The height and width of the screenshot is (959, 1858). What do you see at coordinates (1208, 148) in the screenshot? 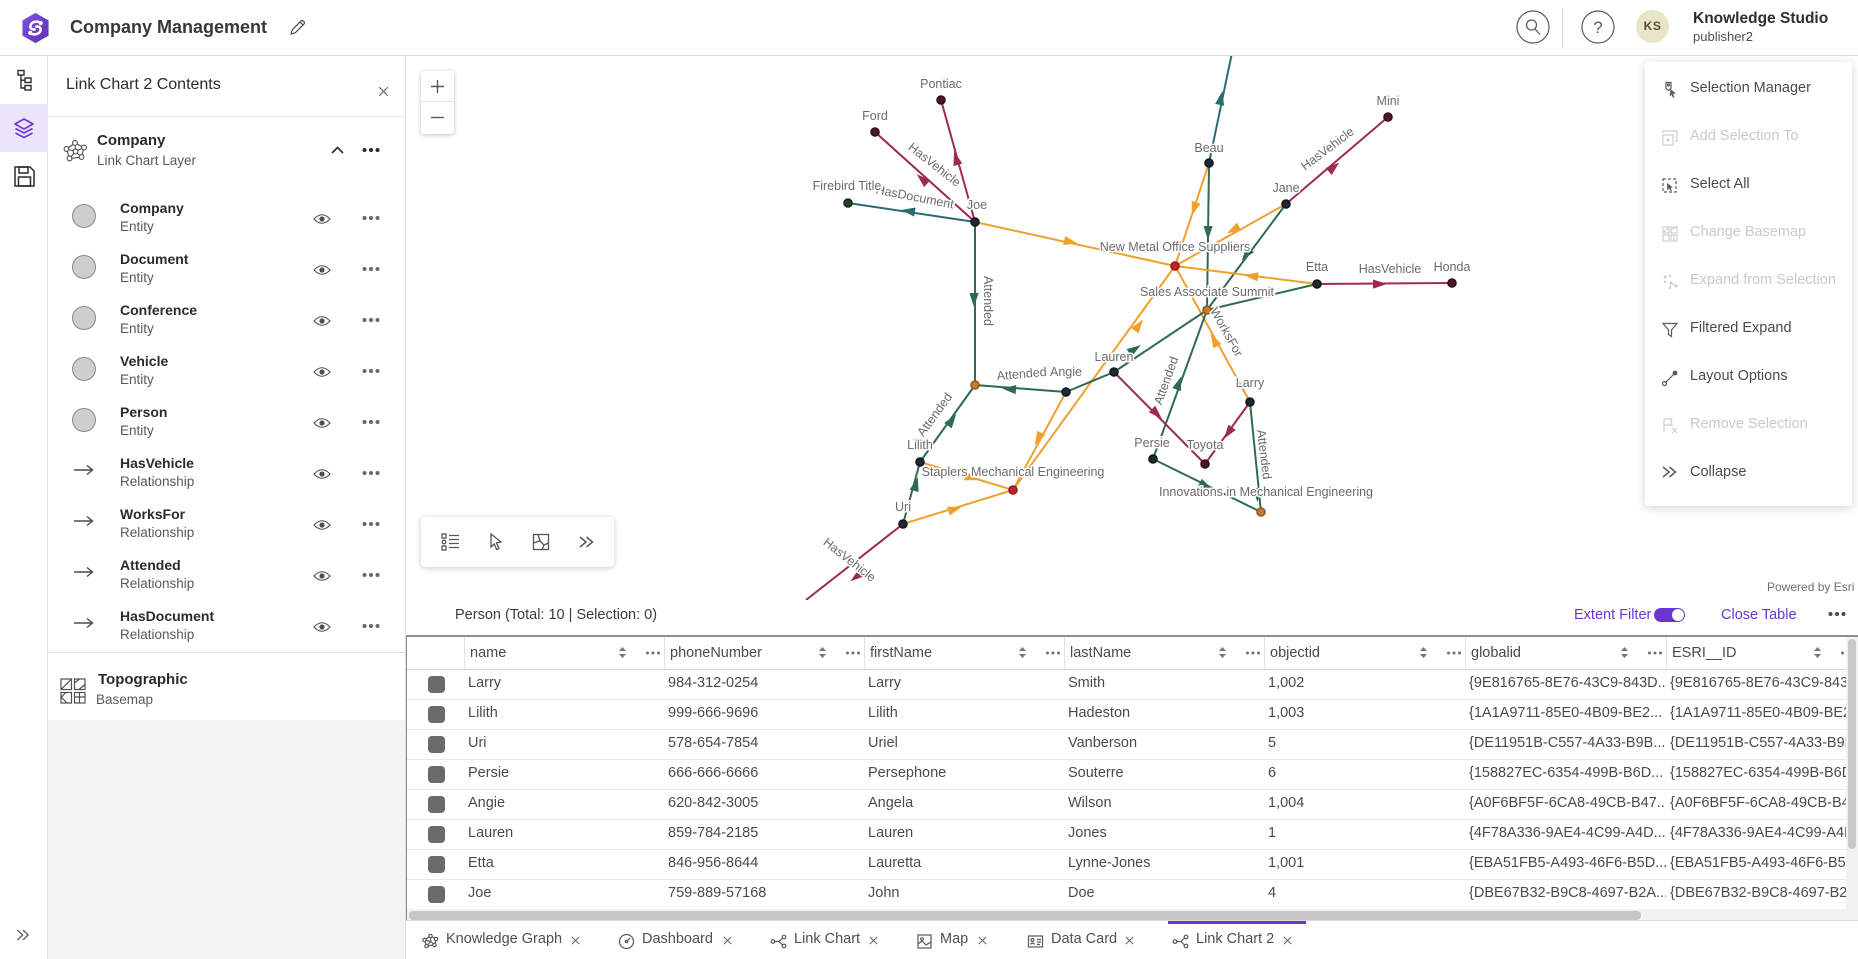
I see `svg-text: Beau` at bounding box center [1208, 148].